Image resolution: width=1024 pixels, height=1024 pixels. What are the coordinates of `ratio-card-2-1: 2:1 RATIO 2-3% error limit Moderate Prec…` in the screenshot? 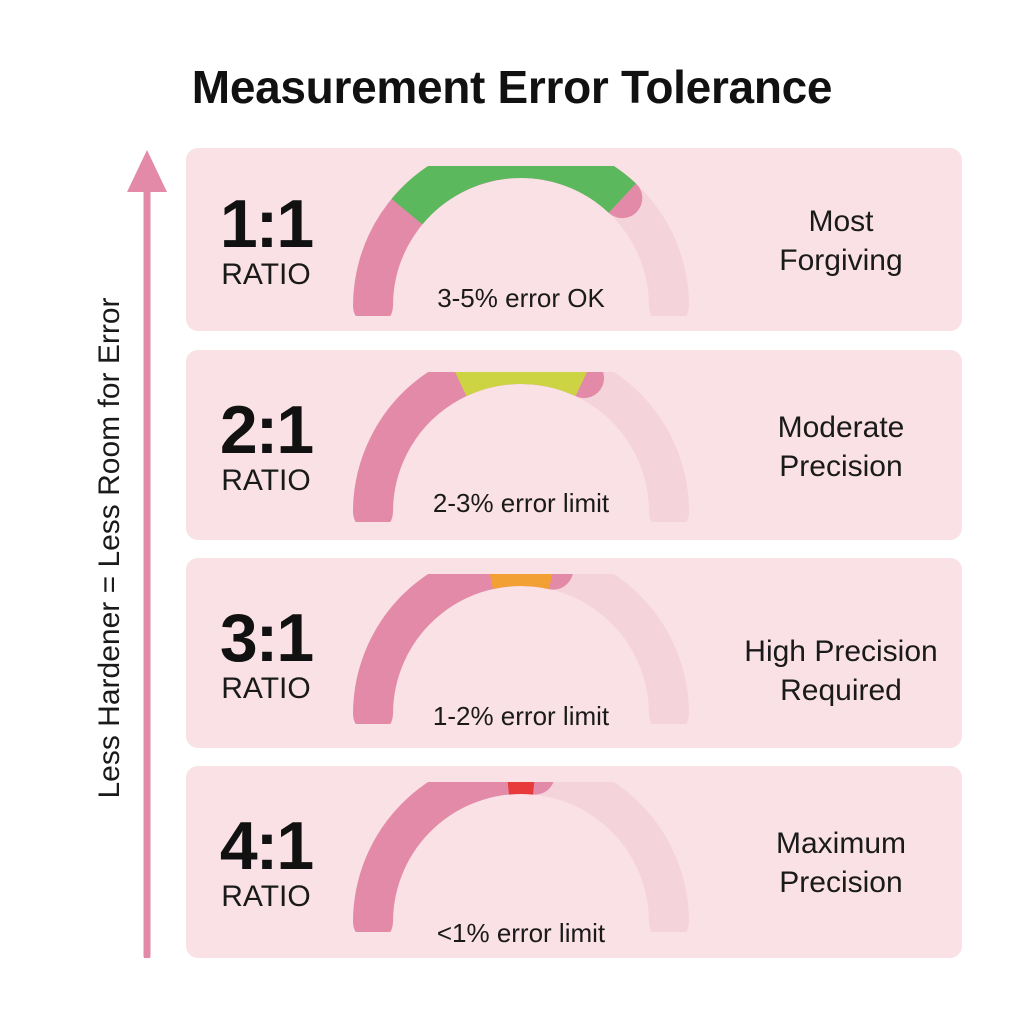 It's located at (574, 445).